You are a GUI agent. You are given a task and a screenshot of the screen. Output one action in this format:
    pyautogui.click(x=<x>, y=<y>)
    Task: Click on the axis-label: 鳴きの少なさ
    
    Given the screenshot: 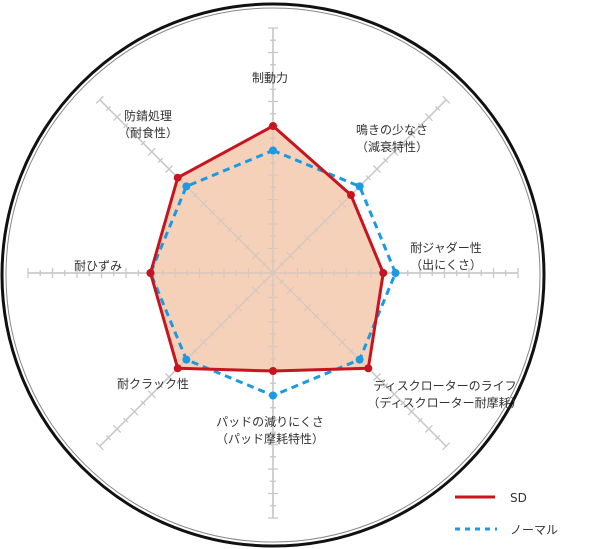 What is the action you would take?
    pyautogui.click(x=392, y=130)
    